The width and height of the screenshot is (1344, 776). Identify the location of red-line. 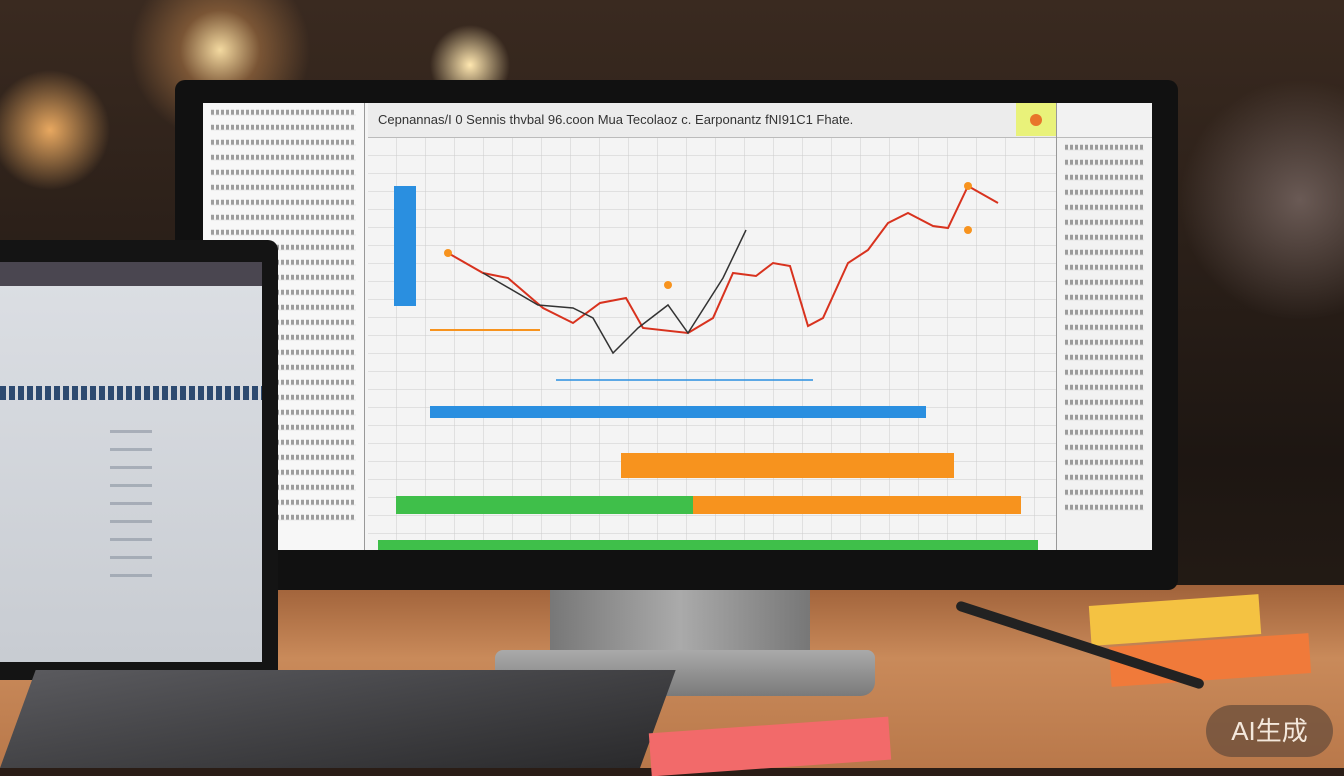
(723, 259).